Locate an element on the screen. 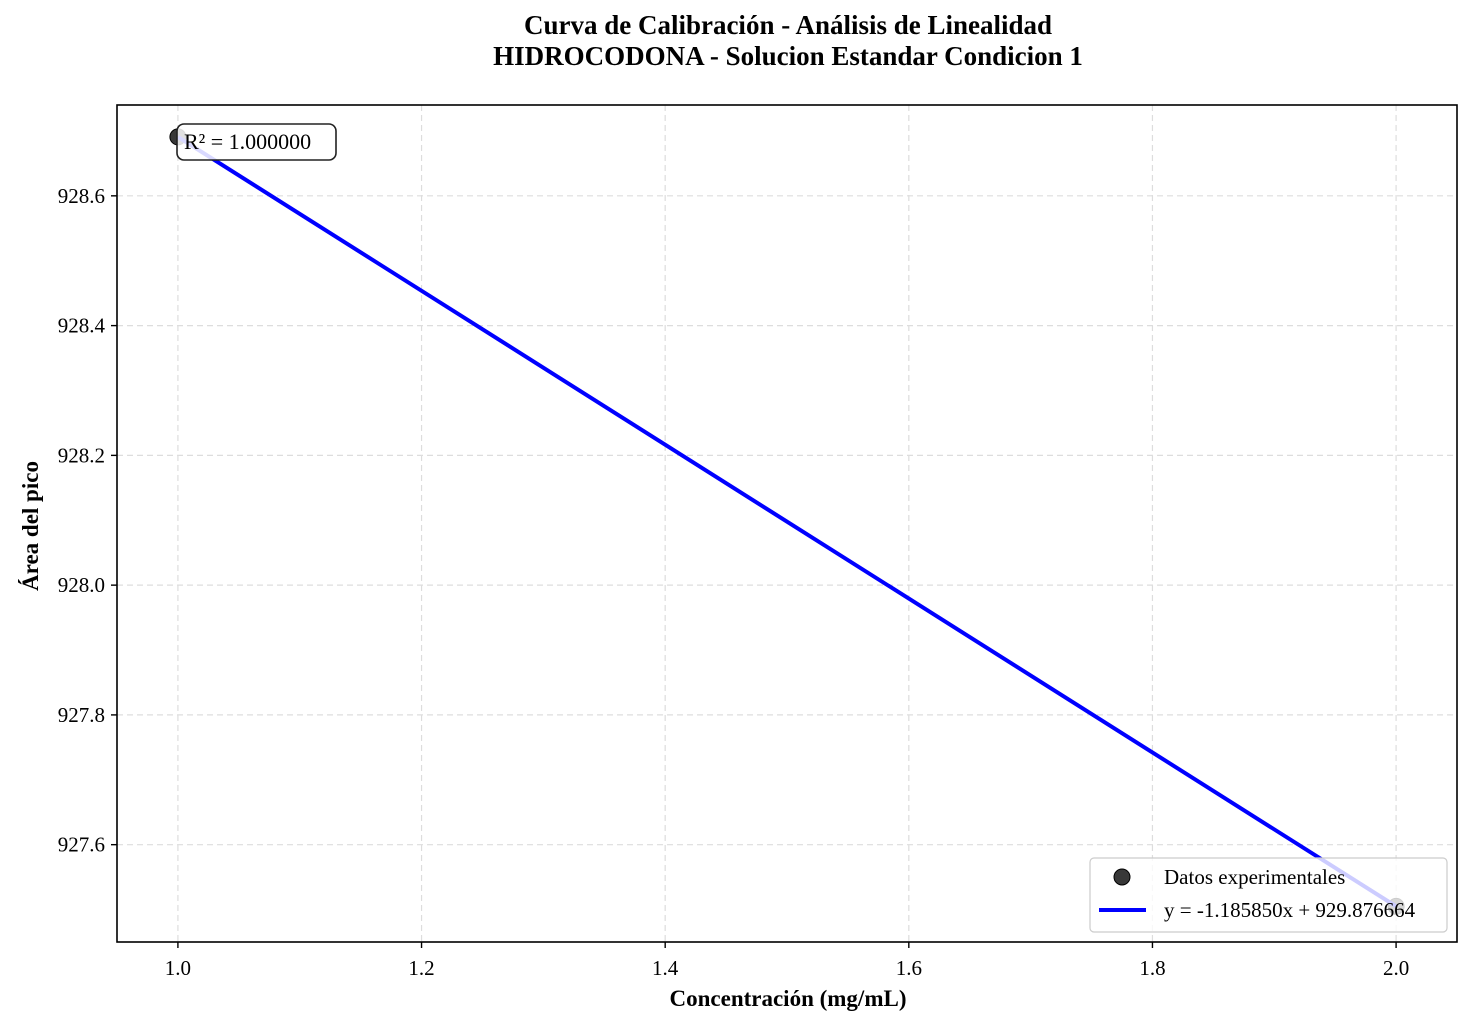 The width and height of the screenshot is (1473, 1026). x-tick-label: 1.4 is located at coordinates (665, 968).